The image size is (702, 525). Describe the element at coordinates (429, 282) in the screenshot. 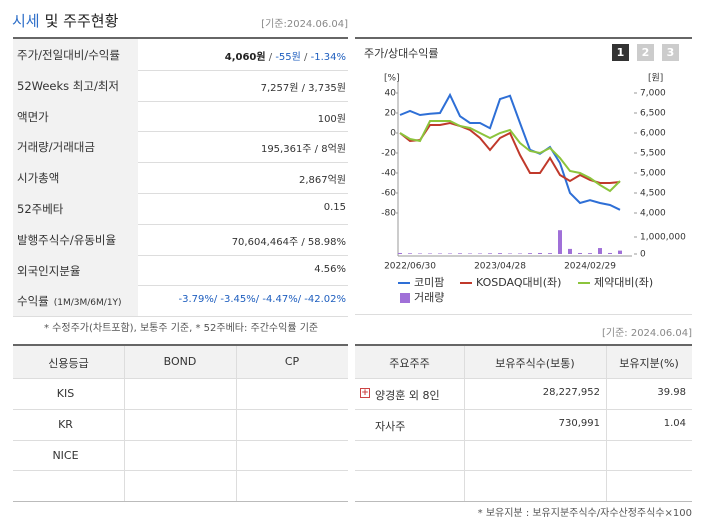

I see `legend-label: 코미팜` at that location.